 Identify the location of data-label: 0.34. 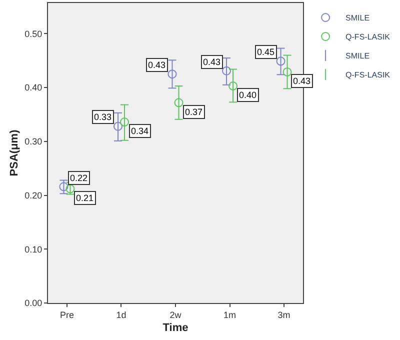
(140, 131).